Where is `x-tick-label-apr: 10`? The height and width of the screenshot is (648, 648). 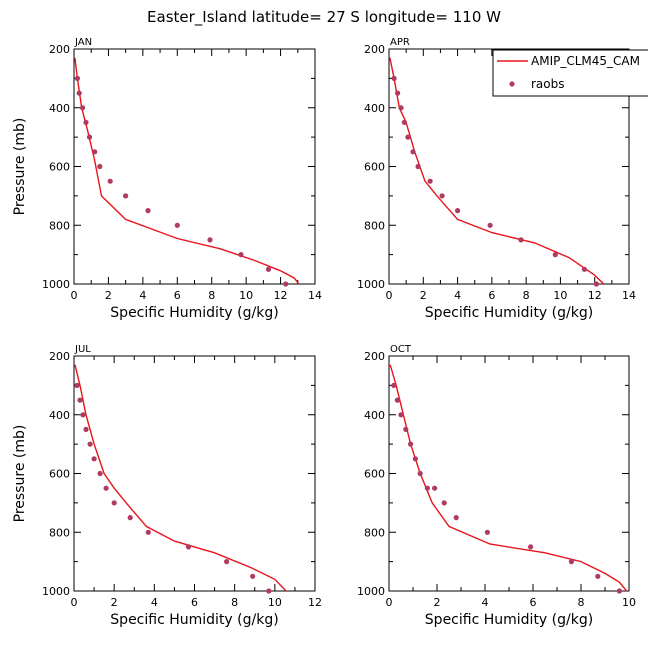 x-tick-label-apr: 10 is located at coordinates (560, 295).